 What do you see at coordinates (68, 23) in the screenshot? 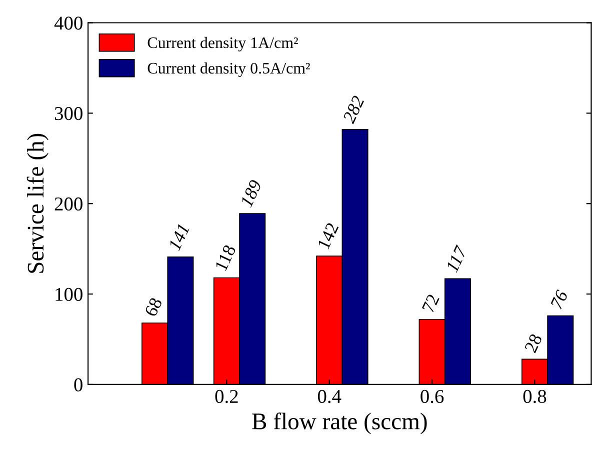
I see `y-tick-label: 400` at bounding box center [68, 23].